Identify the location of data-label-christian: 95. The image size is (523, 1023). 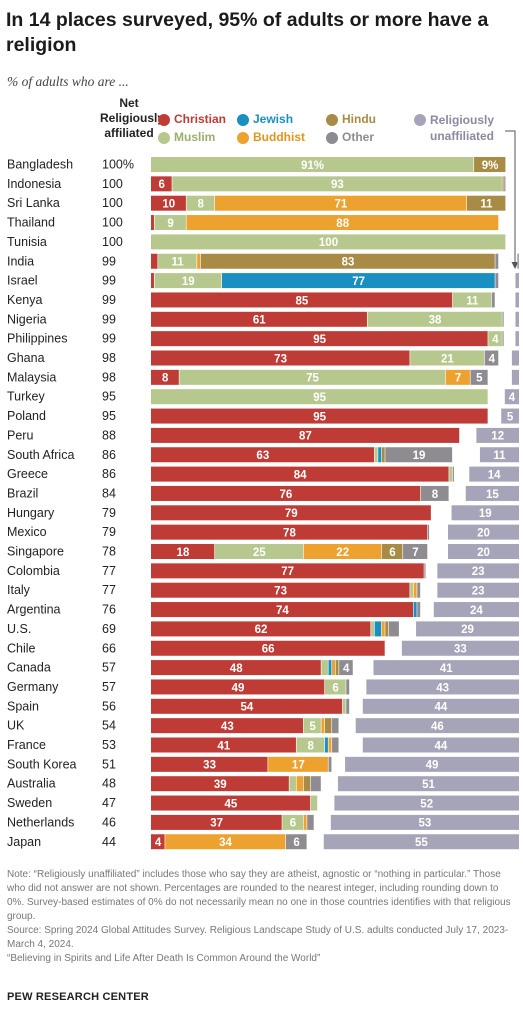
(319, 417).